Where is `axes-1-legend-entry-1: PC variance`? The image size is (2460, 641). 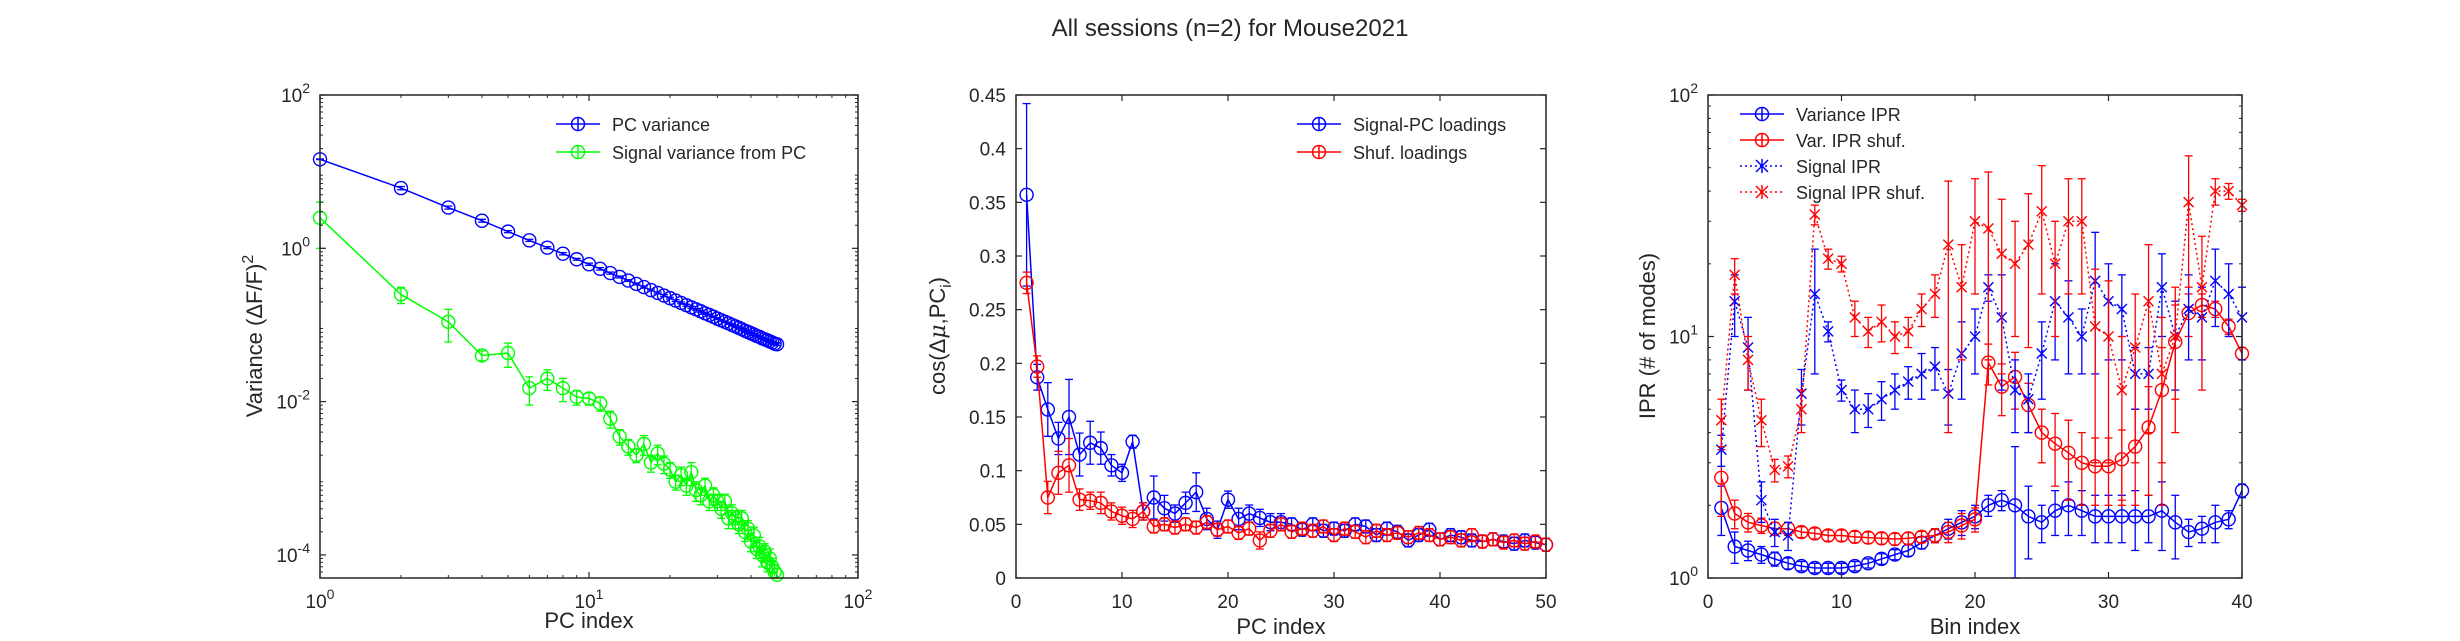
axes-1-legend-entry-1: PC variance is located at coordinates (633, 125).